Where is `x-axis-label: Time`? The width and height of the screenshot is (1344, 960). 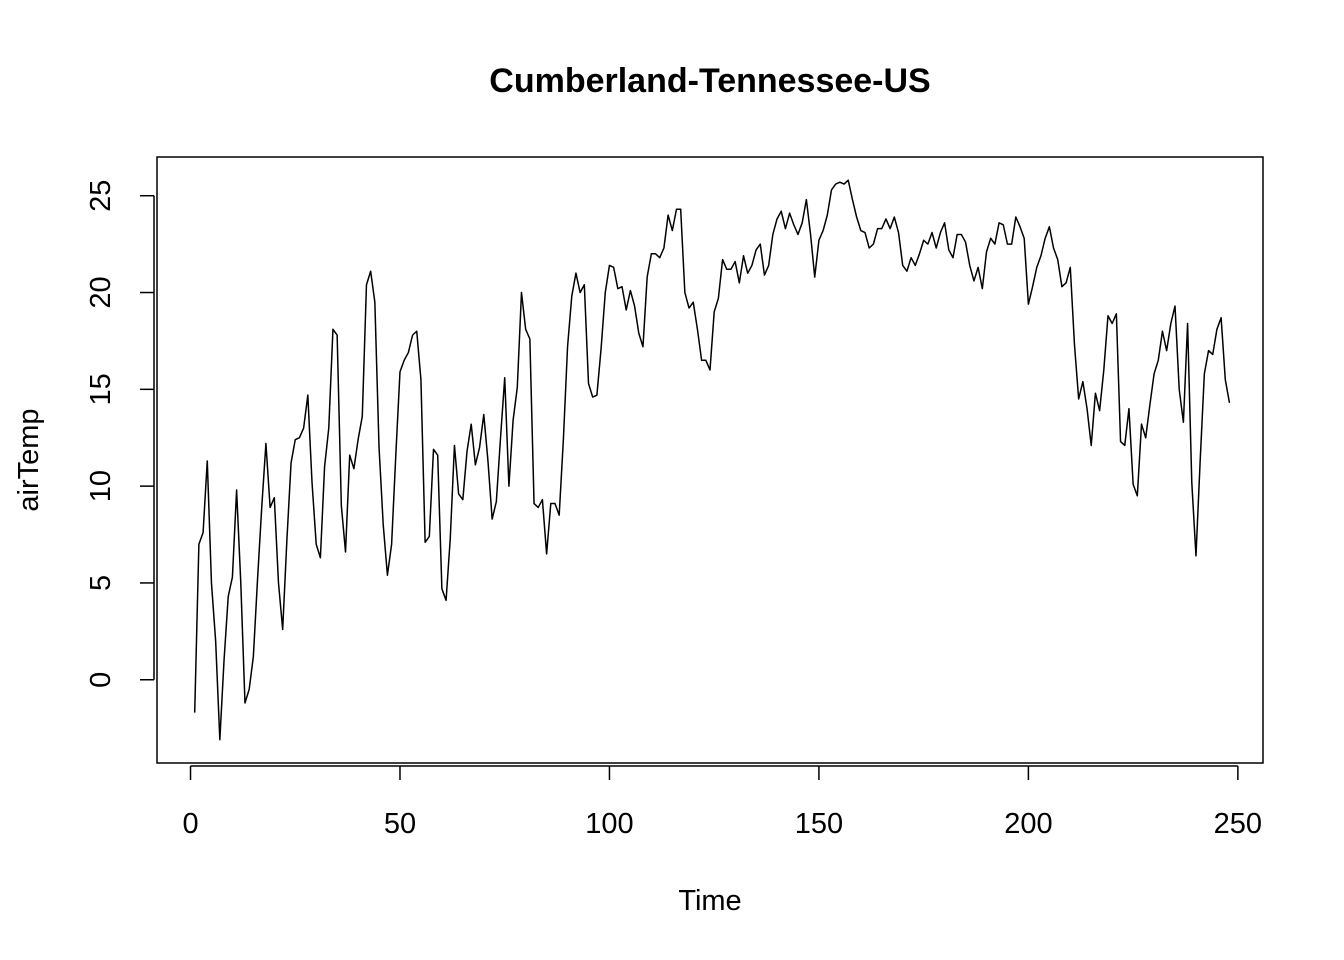
x-axis-label: Time is located at coordinates (709, 901).